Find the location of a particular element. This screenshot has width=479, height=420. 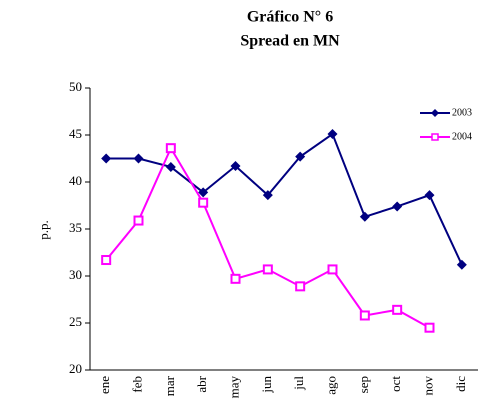

x-tick-label: dic is located at coordinates (460, 384).